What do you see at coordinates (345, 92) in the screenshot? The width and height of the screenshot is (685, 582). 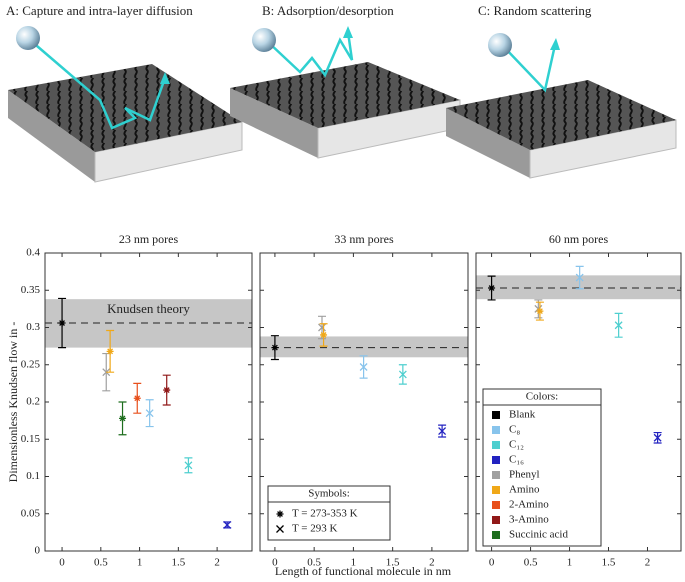 I see `illustration-b` at bounding box center [345, 92].